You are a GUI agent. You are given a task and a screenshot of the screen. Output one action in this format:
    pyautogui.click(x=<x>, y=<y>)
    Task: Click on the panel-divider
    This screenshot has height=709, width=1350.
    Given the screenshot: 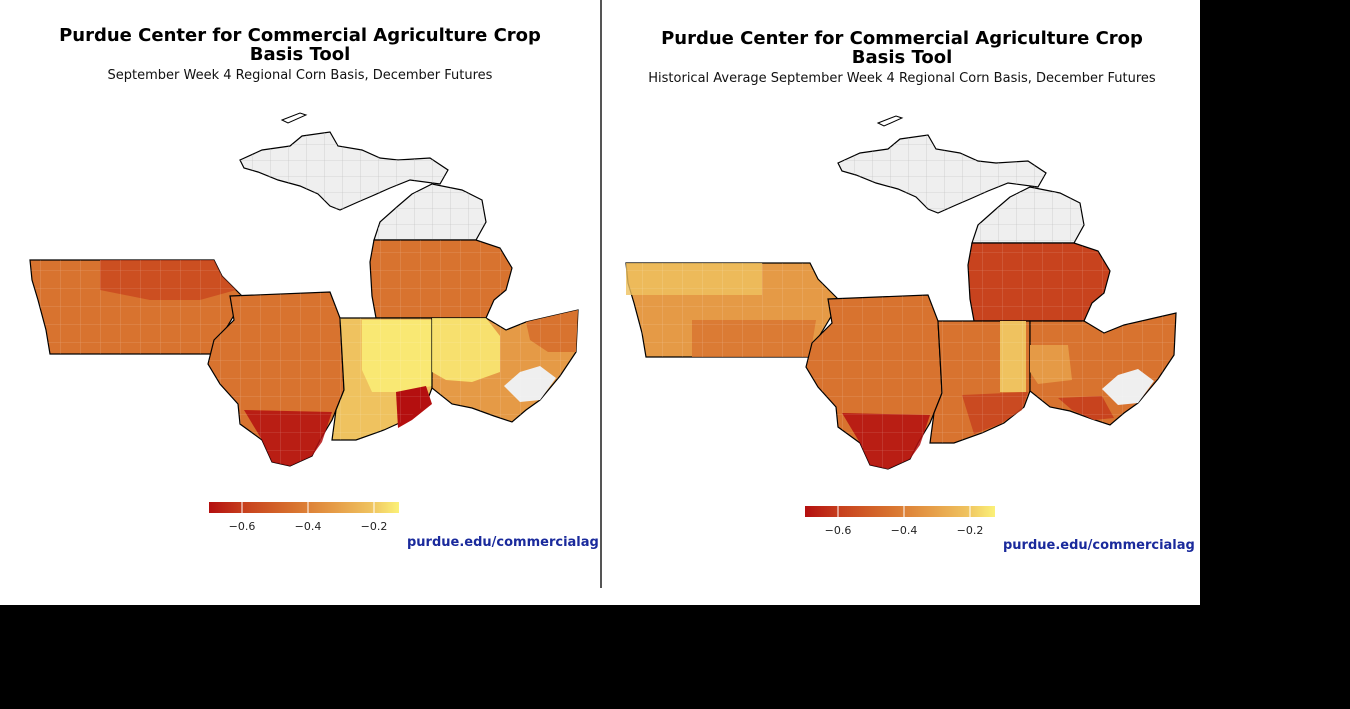 What is the action you would take?
    pyautogui.click(x=601, y=294)
    